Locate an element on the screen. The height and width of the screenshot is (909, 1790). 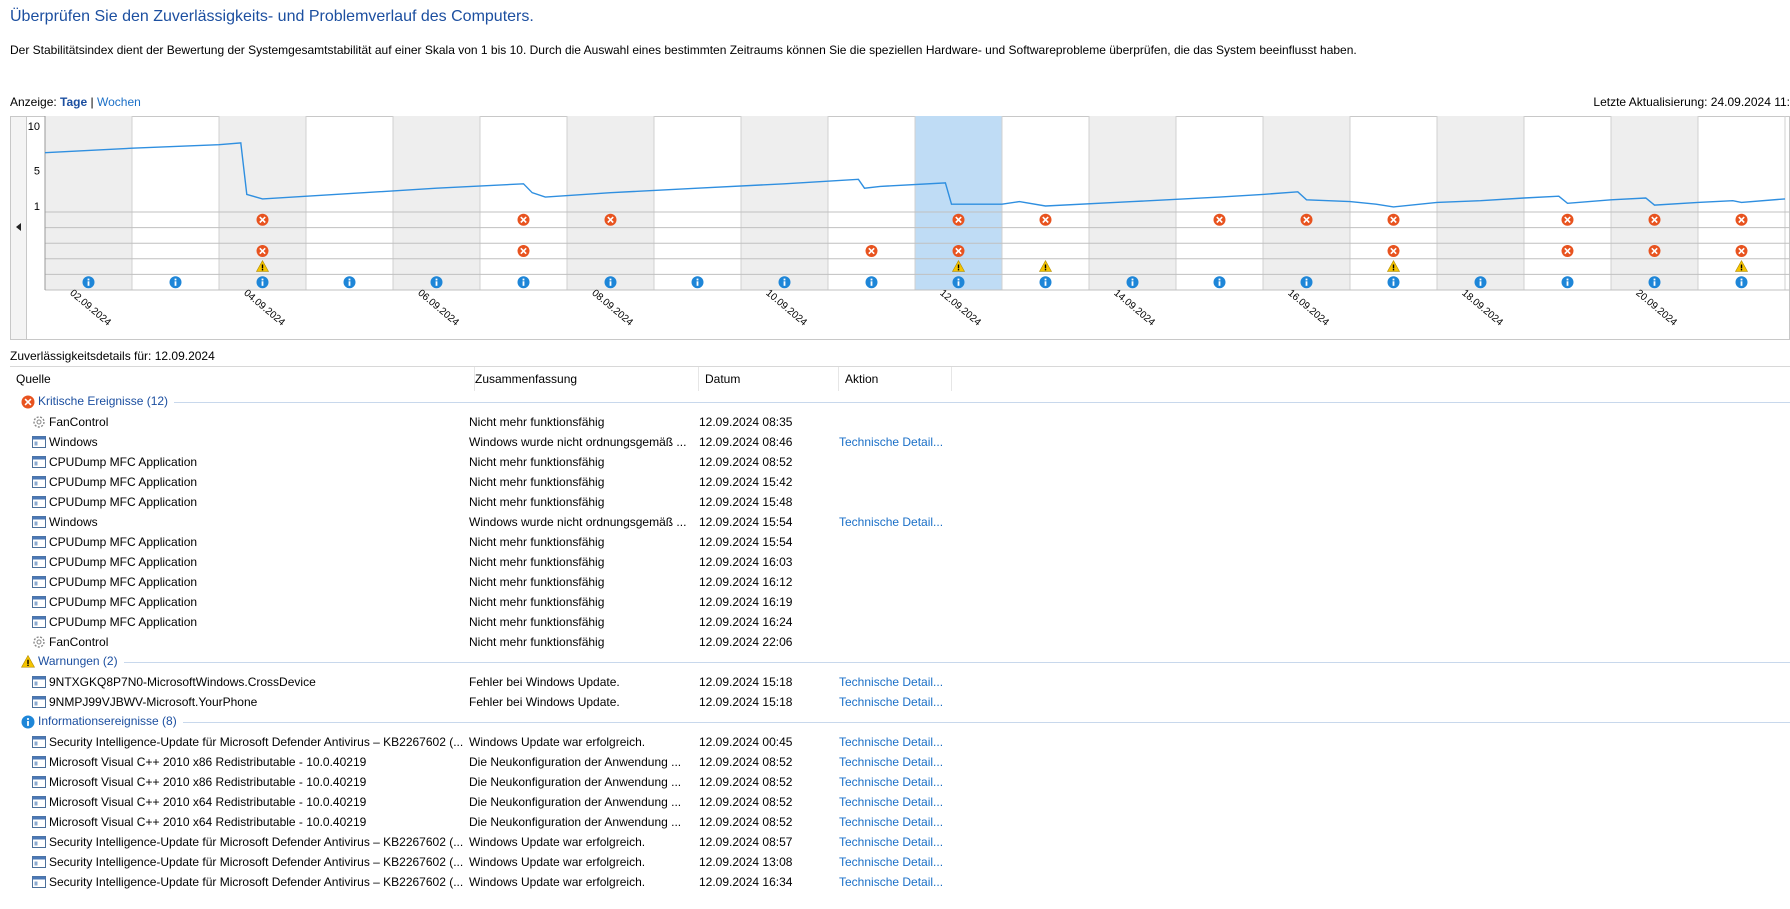
table-header: Quelle Zusammenfassung Datum ^ Aktion is located at coordinates (900, 379).